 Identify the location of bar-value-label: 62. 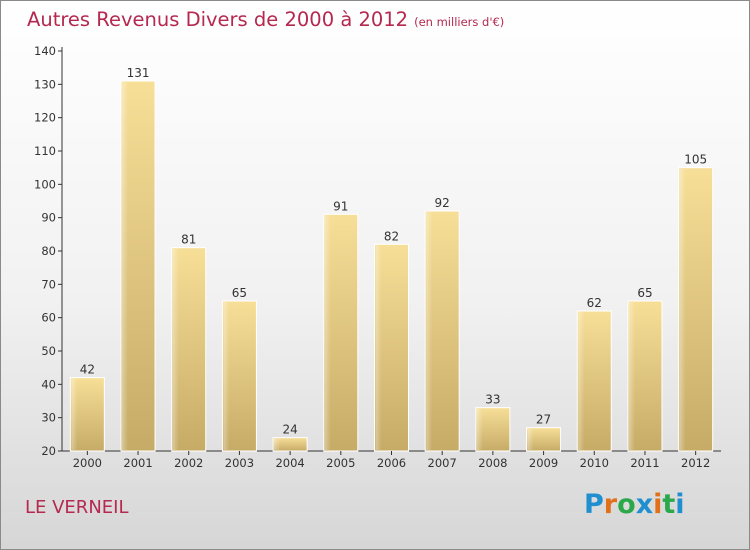
(594, 303).